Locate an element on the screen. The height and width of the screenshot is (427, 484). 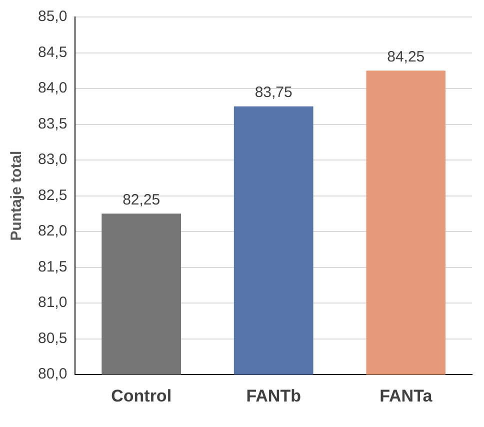
y-tick-label: 85,0 is located at coordinates (53, 17).